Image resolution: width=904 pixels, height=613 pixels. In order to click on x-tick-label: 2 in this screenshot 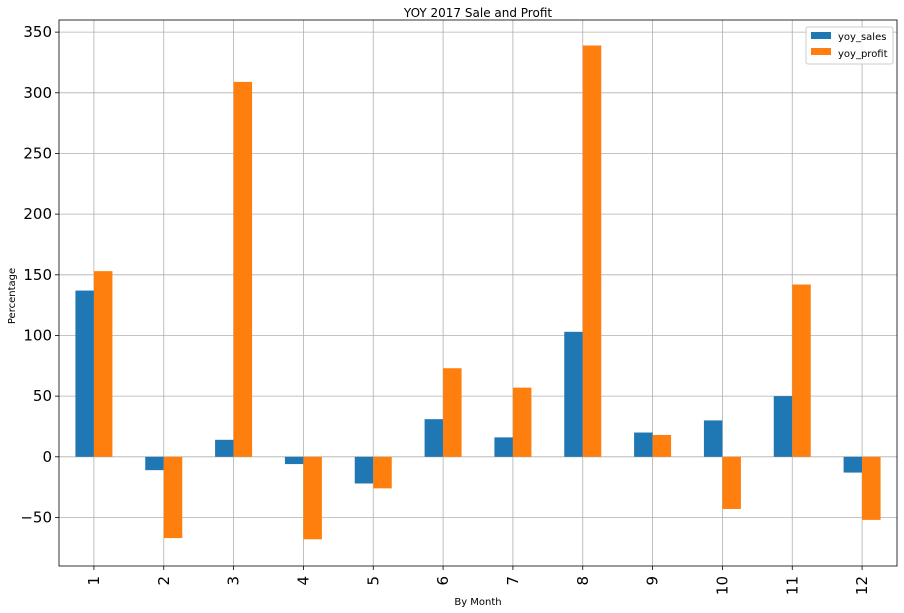, I will do `click(164, 581)`.